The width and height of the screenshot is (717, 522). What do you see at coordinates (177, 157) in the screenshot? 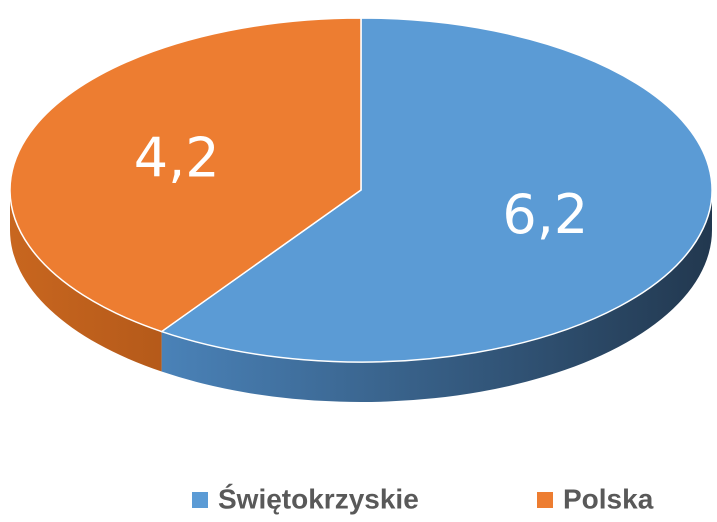
I see `value-label: 4,2` at bounding box center [177, 157].